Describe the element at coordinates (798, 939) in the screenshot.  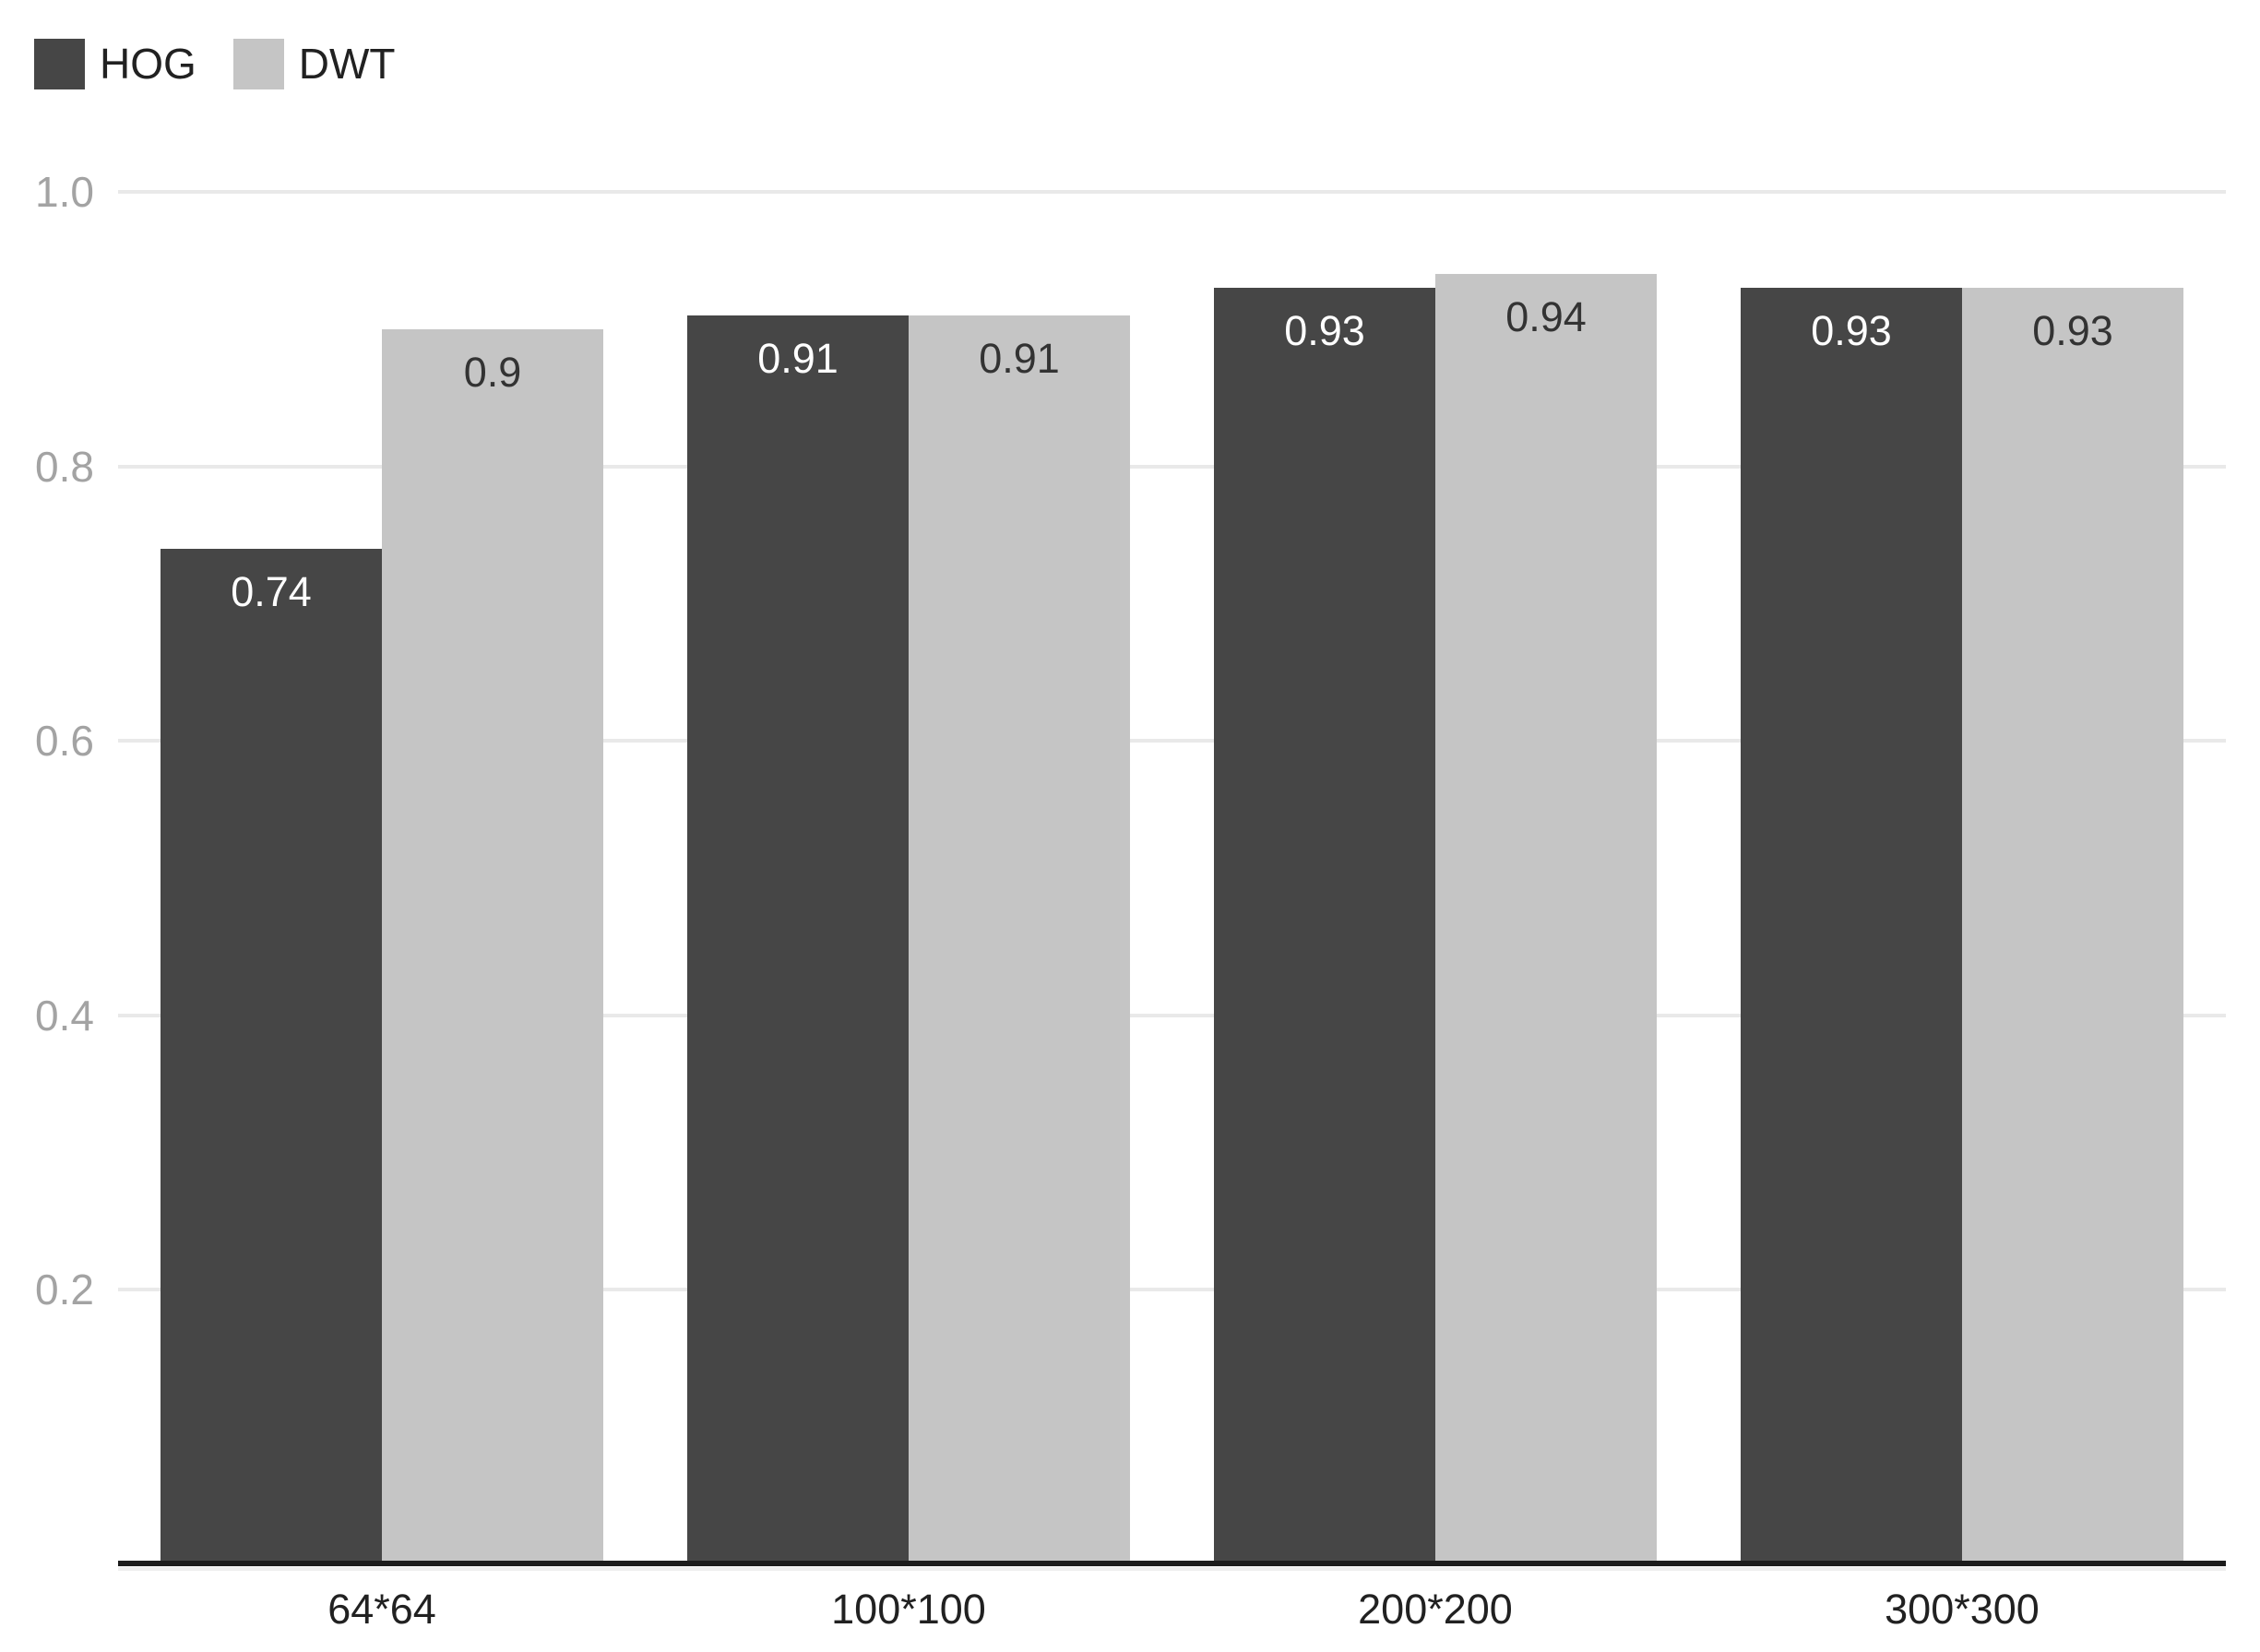
I see `bar-hog-100x100: 0.91` at that location.